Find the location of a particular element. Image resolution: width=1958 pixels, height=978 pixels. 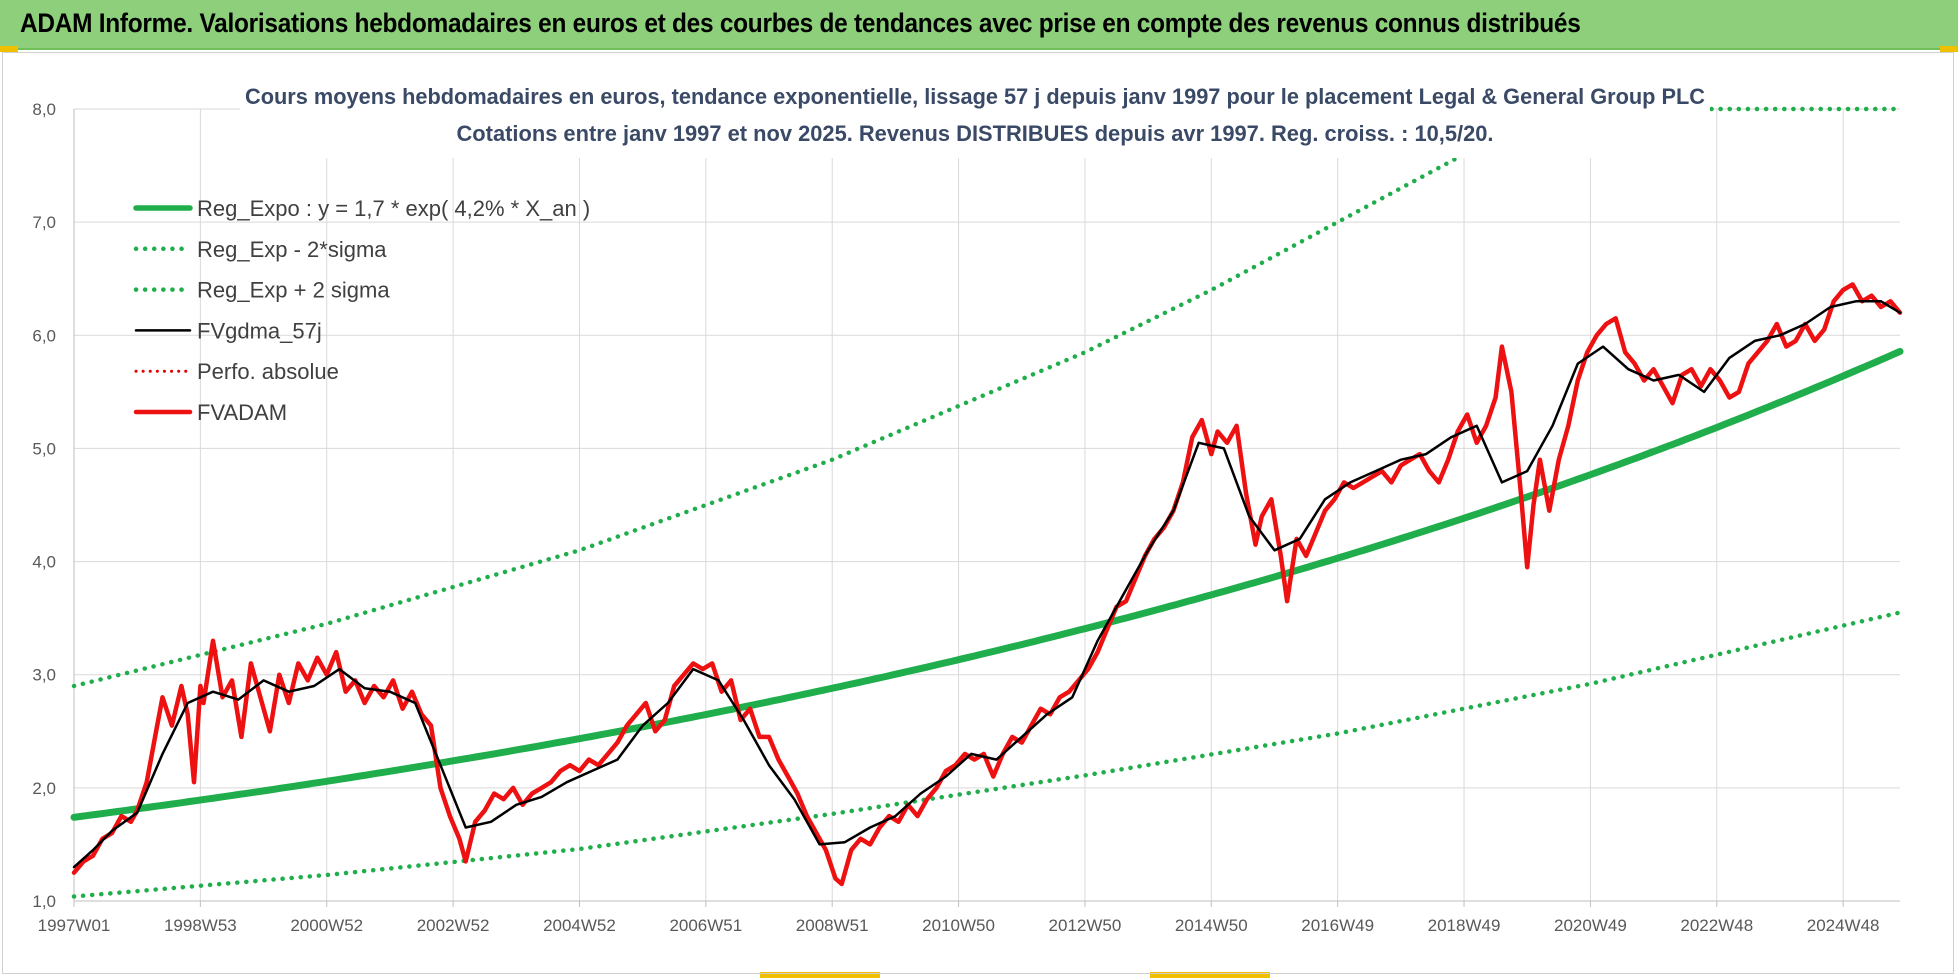

y-tick-label: 3,0 is located at coordinates (44, 675).